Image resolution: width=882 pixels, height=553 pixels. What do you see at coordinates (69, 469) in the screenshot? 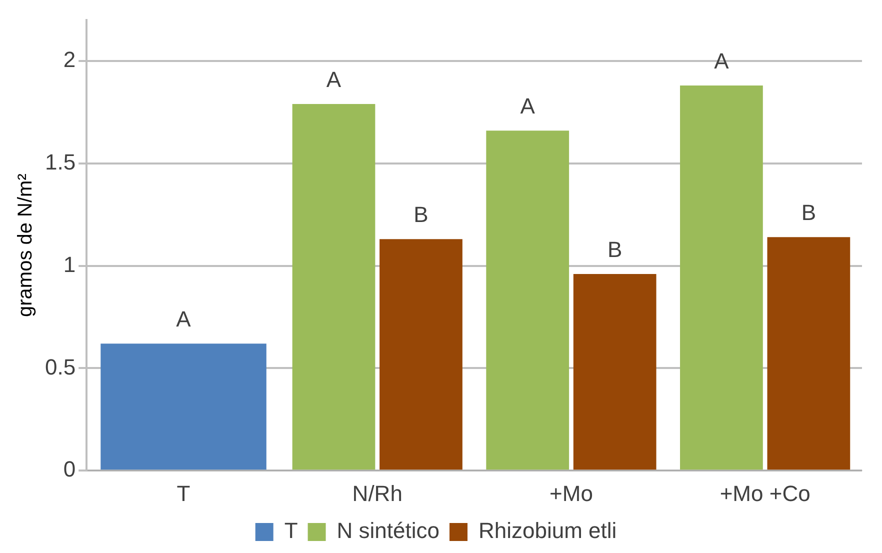
I see `y-tick-label: 0` at bounding box center [69, 469].